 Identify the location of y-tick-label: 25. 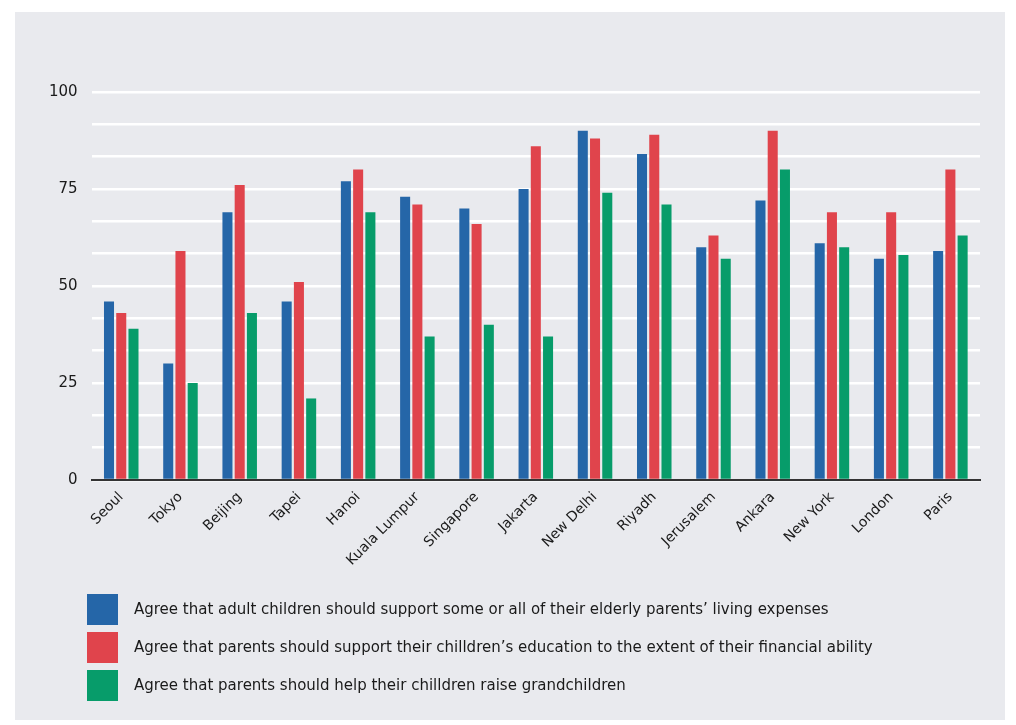
(68, 381).